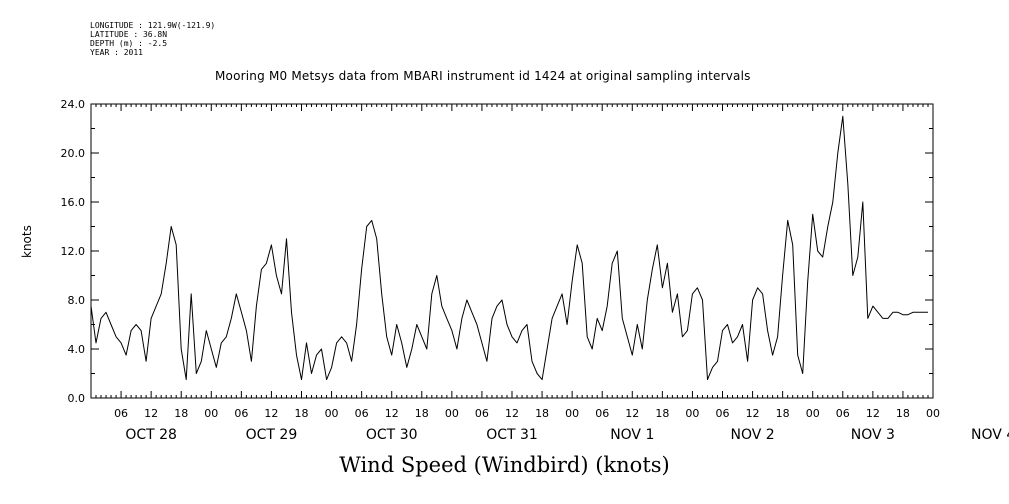 Image resolution: width=1009 pixels, height=504 pixels. Describe the element at coordinates (153, 25) in the screenshot. I see `longitude-text: LONGITUDE : 121.9W(-121.9)` at that location.